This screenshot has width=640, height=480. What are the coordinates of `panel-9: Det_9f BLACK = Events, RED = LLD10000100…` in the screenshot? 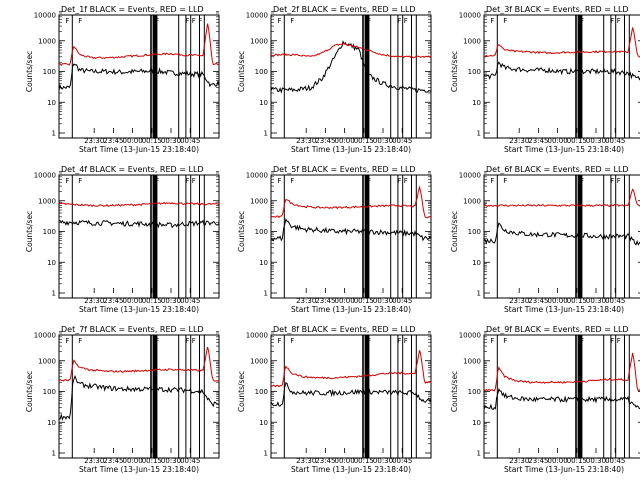 It's located at (545, 399).